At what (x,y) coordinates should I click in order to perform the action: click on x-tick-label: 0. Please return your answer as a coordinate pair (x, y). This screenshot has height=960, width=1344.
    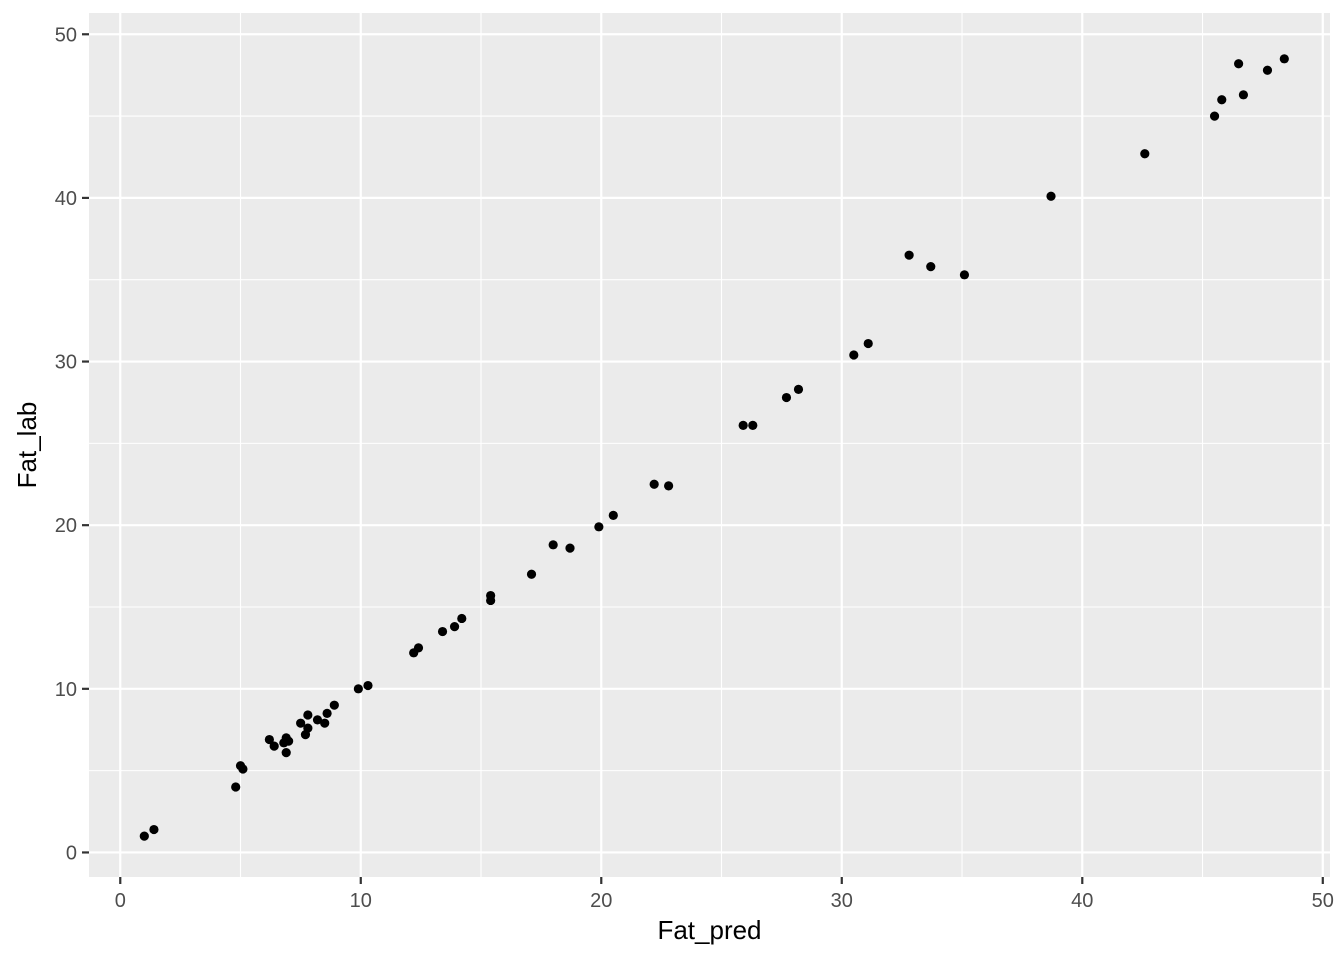
    Looking at the image, I should click on (120, 901).